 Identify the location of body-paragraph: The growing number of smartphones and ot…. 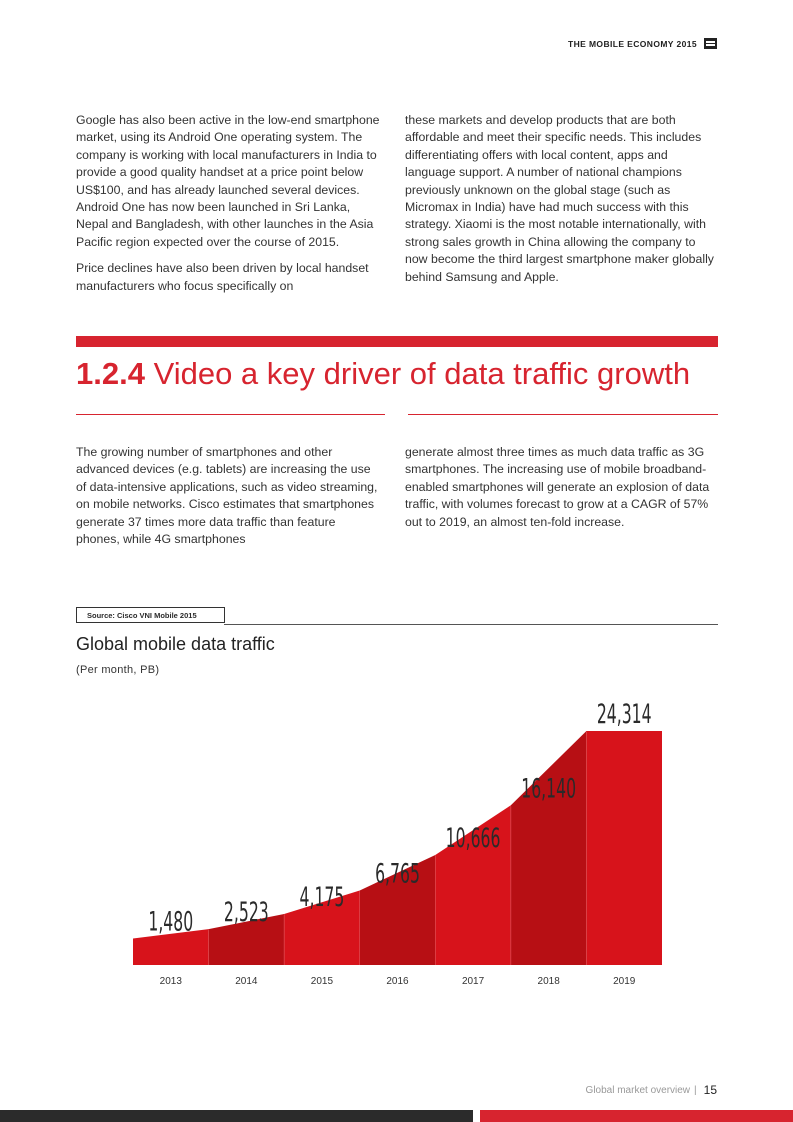
(227, 496).